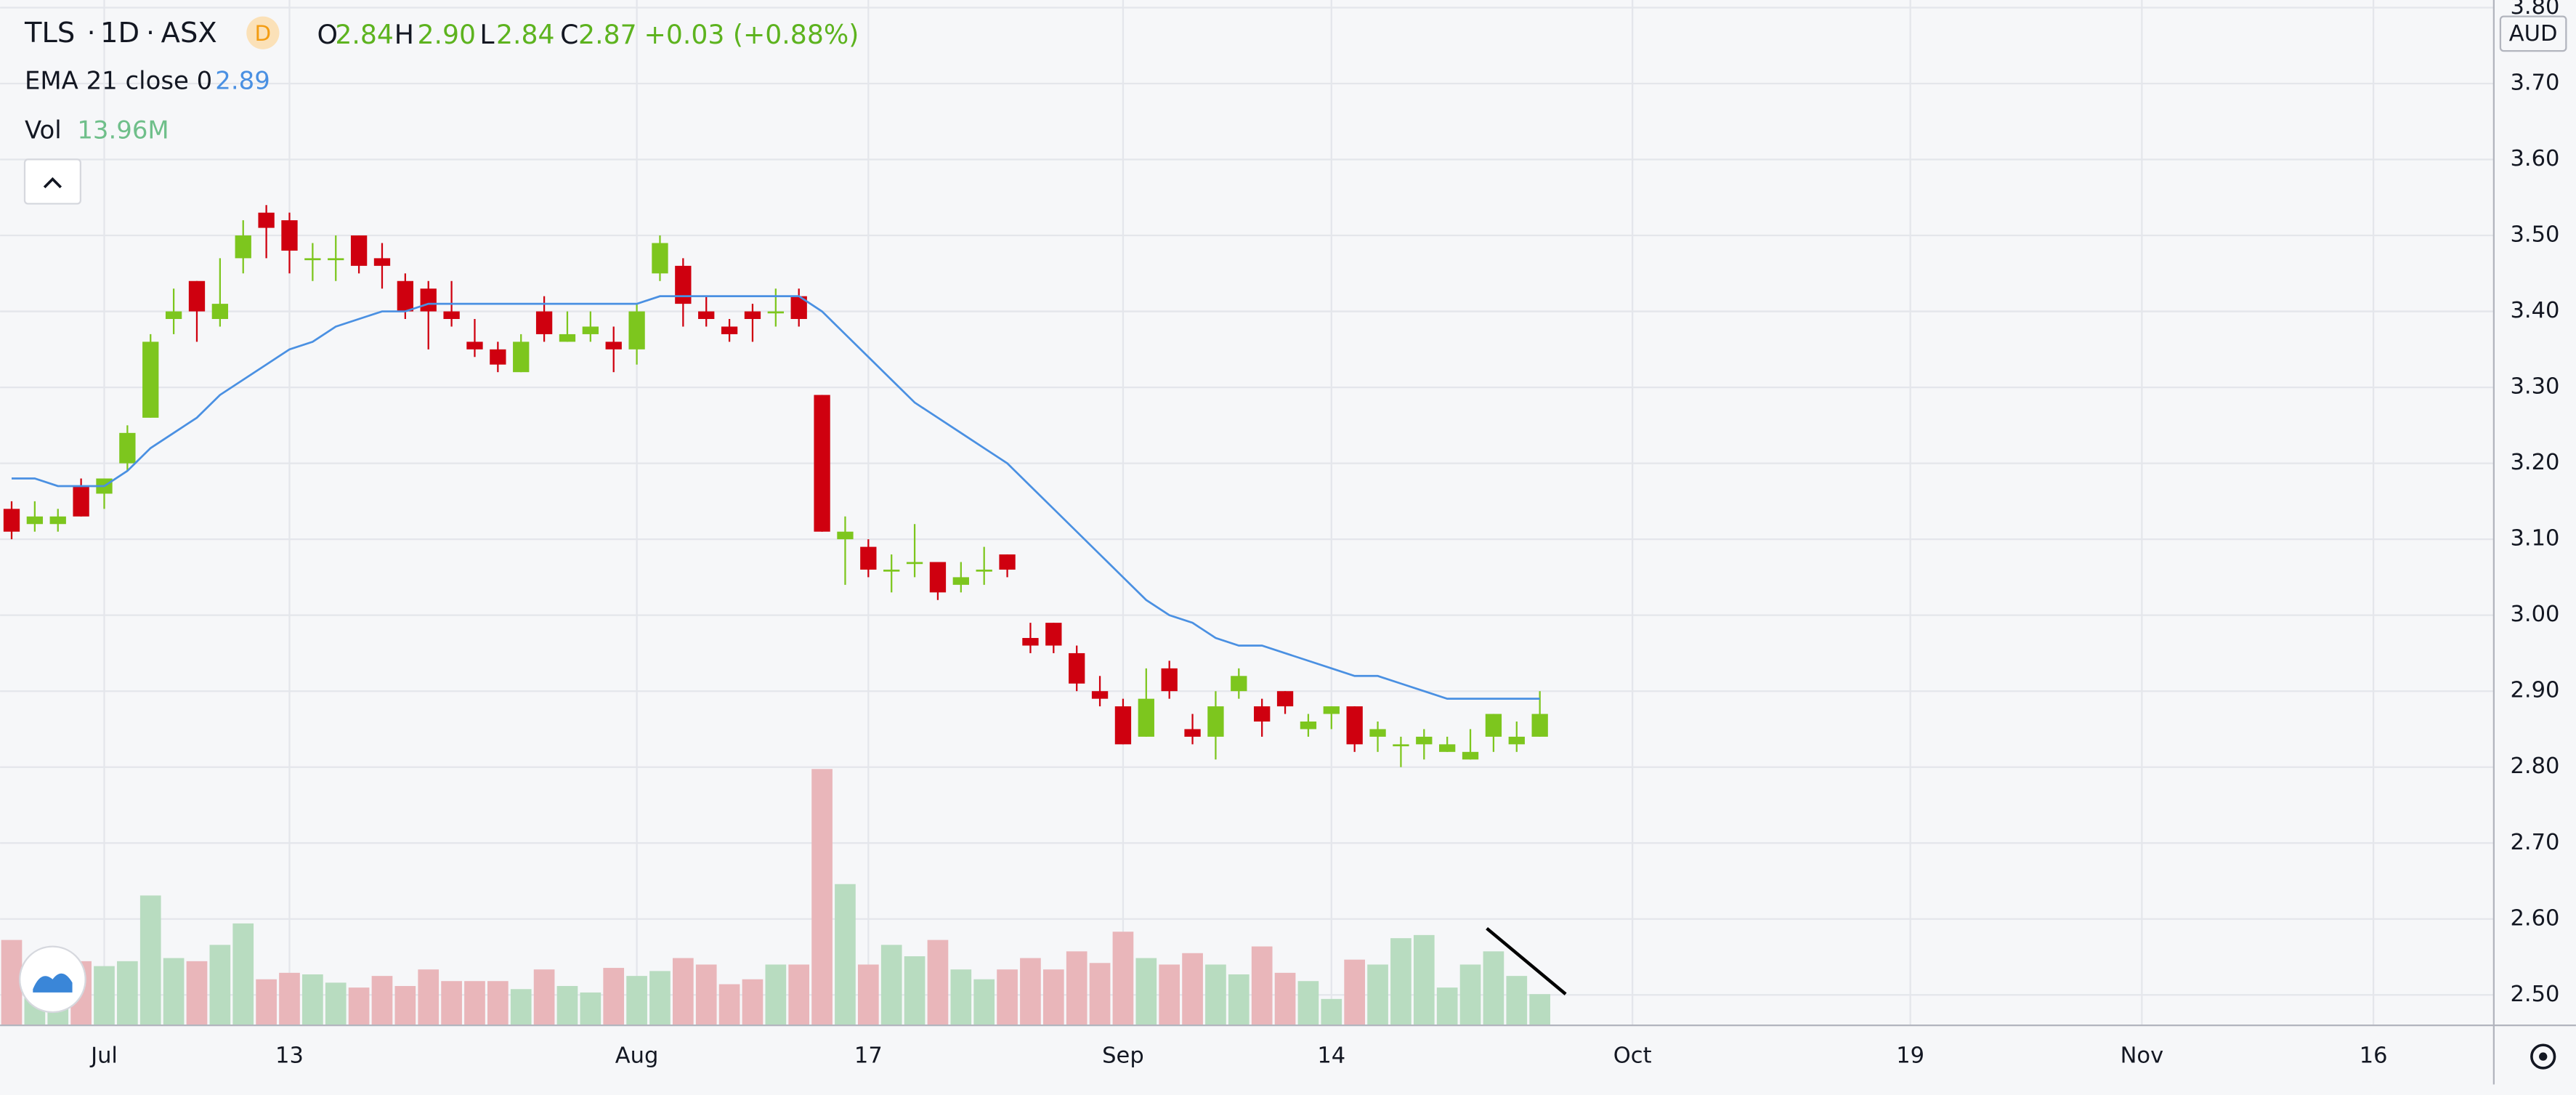 Image resolution: width=2576 pixels, height=1095 pixels. What do you see at coordinates (189, 33) in the screenshot?
I see `exchange: ASX` at bounding box center [189, 33].